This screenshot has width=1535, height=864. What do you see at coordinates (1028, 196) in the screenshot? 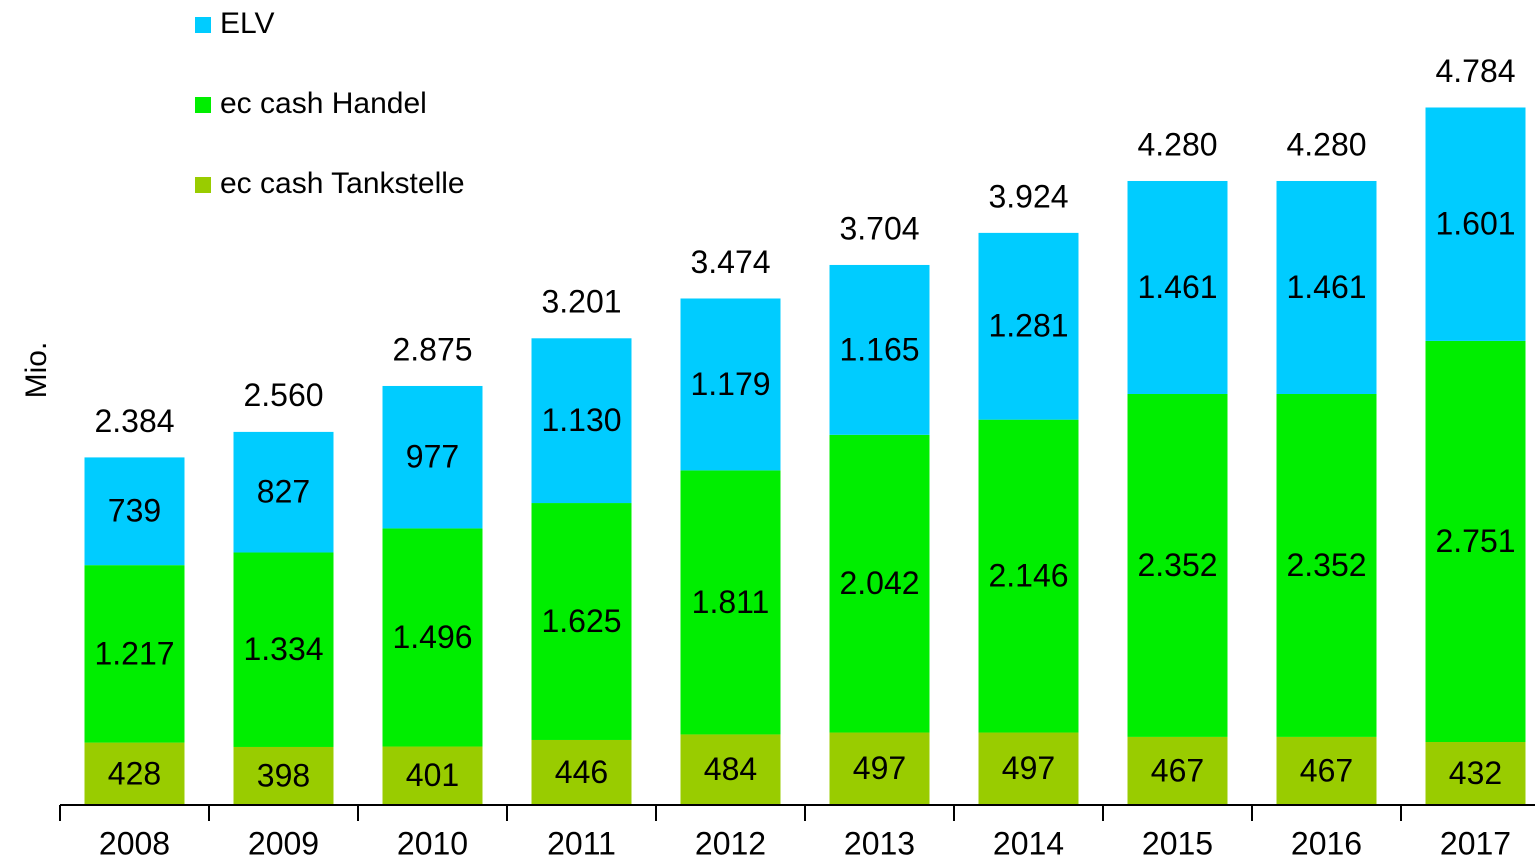
I see `total-label: 3.924` at bounding box center [1028, 196].